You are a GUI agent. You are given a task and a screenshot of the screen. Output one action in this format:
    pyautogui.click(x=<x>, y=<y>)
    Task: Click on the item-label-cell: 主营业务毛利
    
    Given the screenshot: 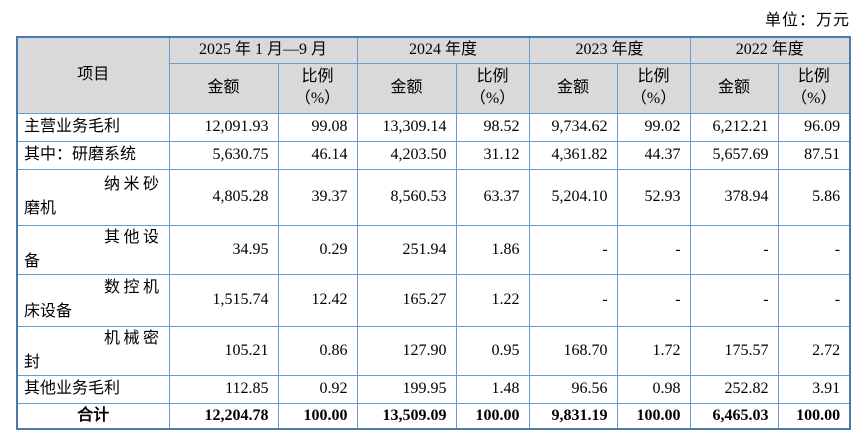 What is the action you would take?
    pyautogui.click(x=93, y=127)
    